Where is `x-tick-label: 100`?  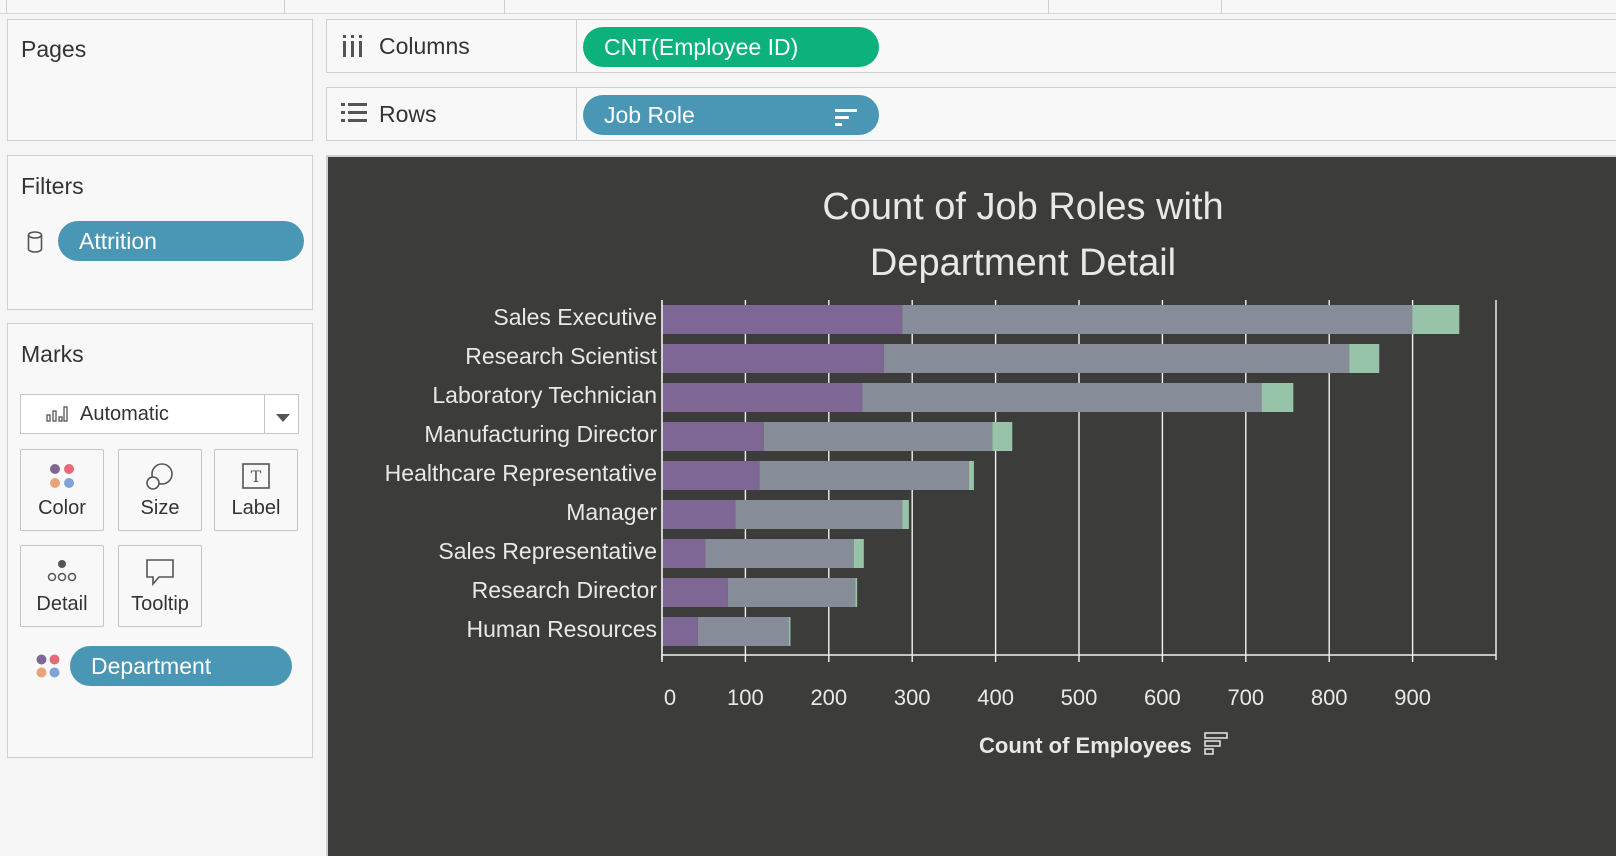
x-tick-label: 100 is located at coordinates (745, 697).